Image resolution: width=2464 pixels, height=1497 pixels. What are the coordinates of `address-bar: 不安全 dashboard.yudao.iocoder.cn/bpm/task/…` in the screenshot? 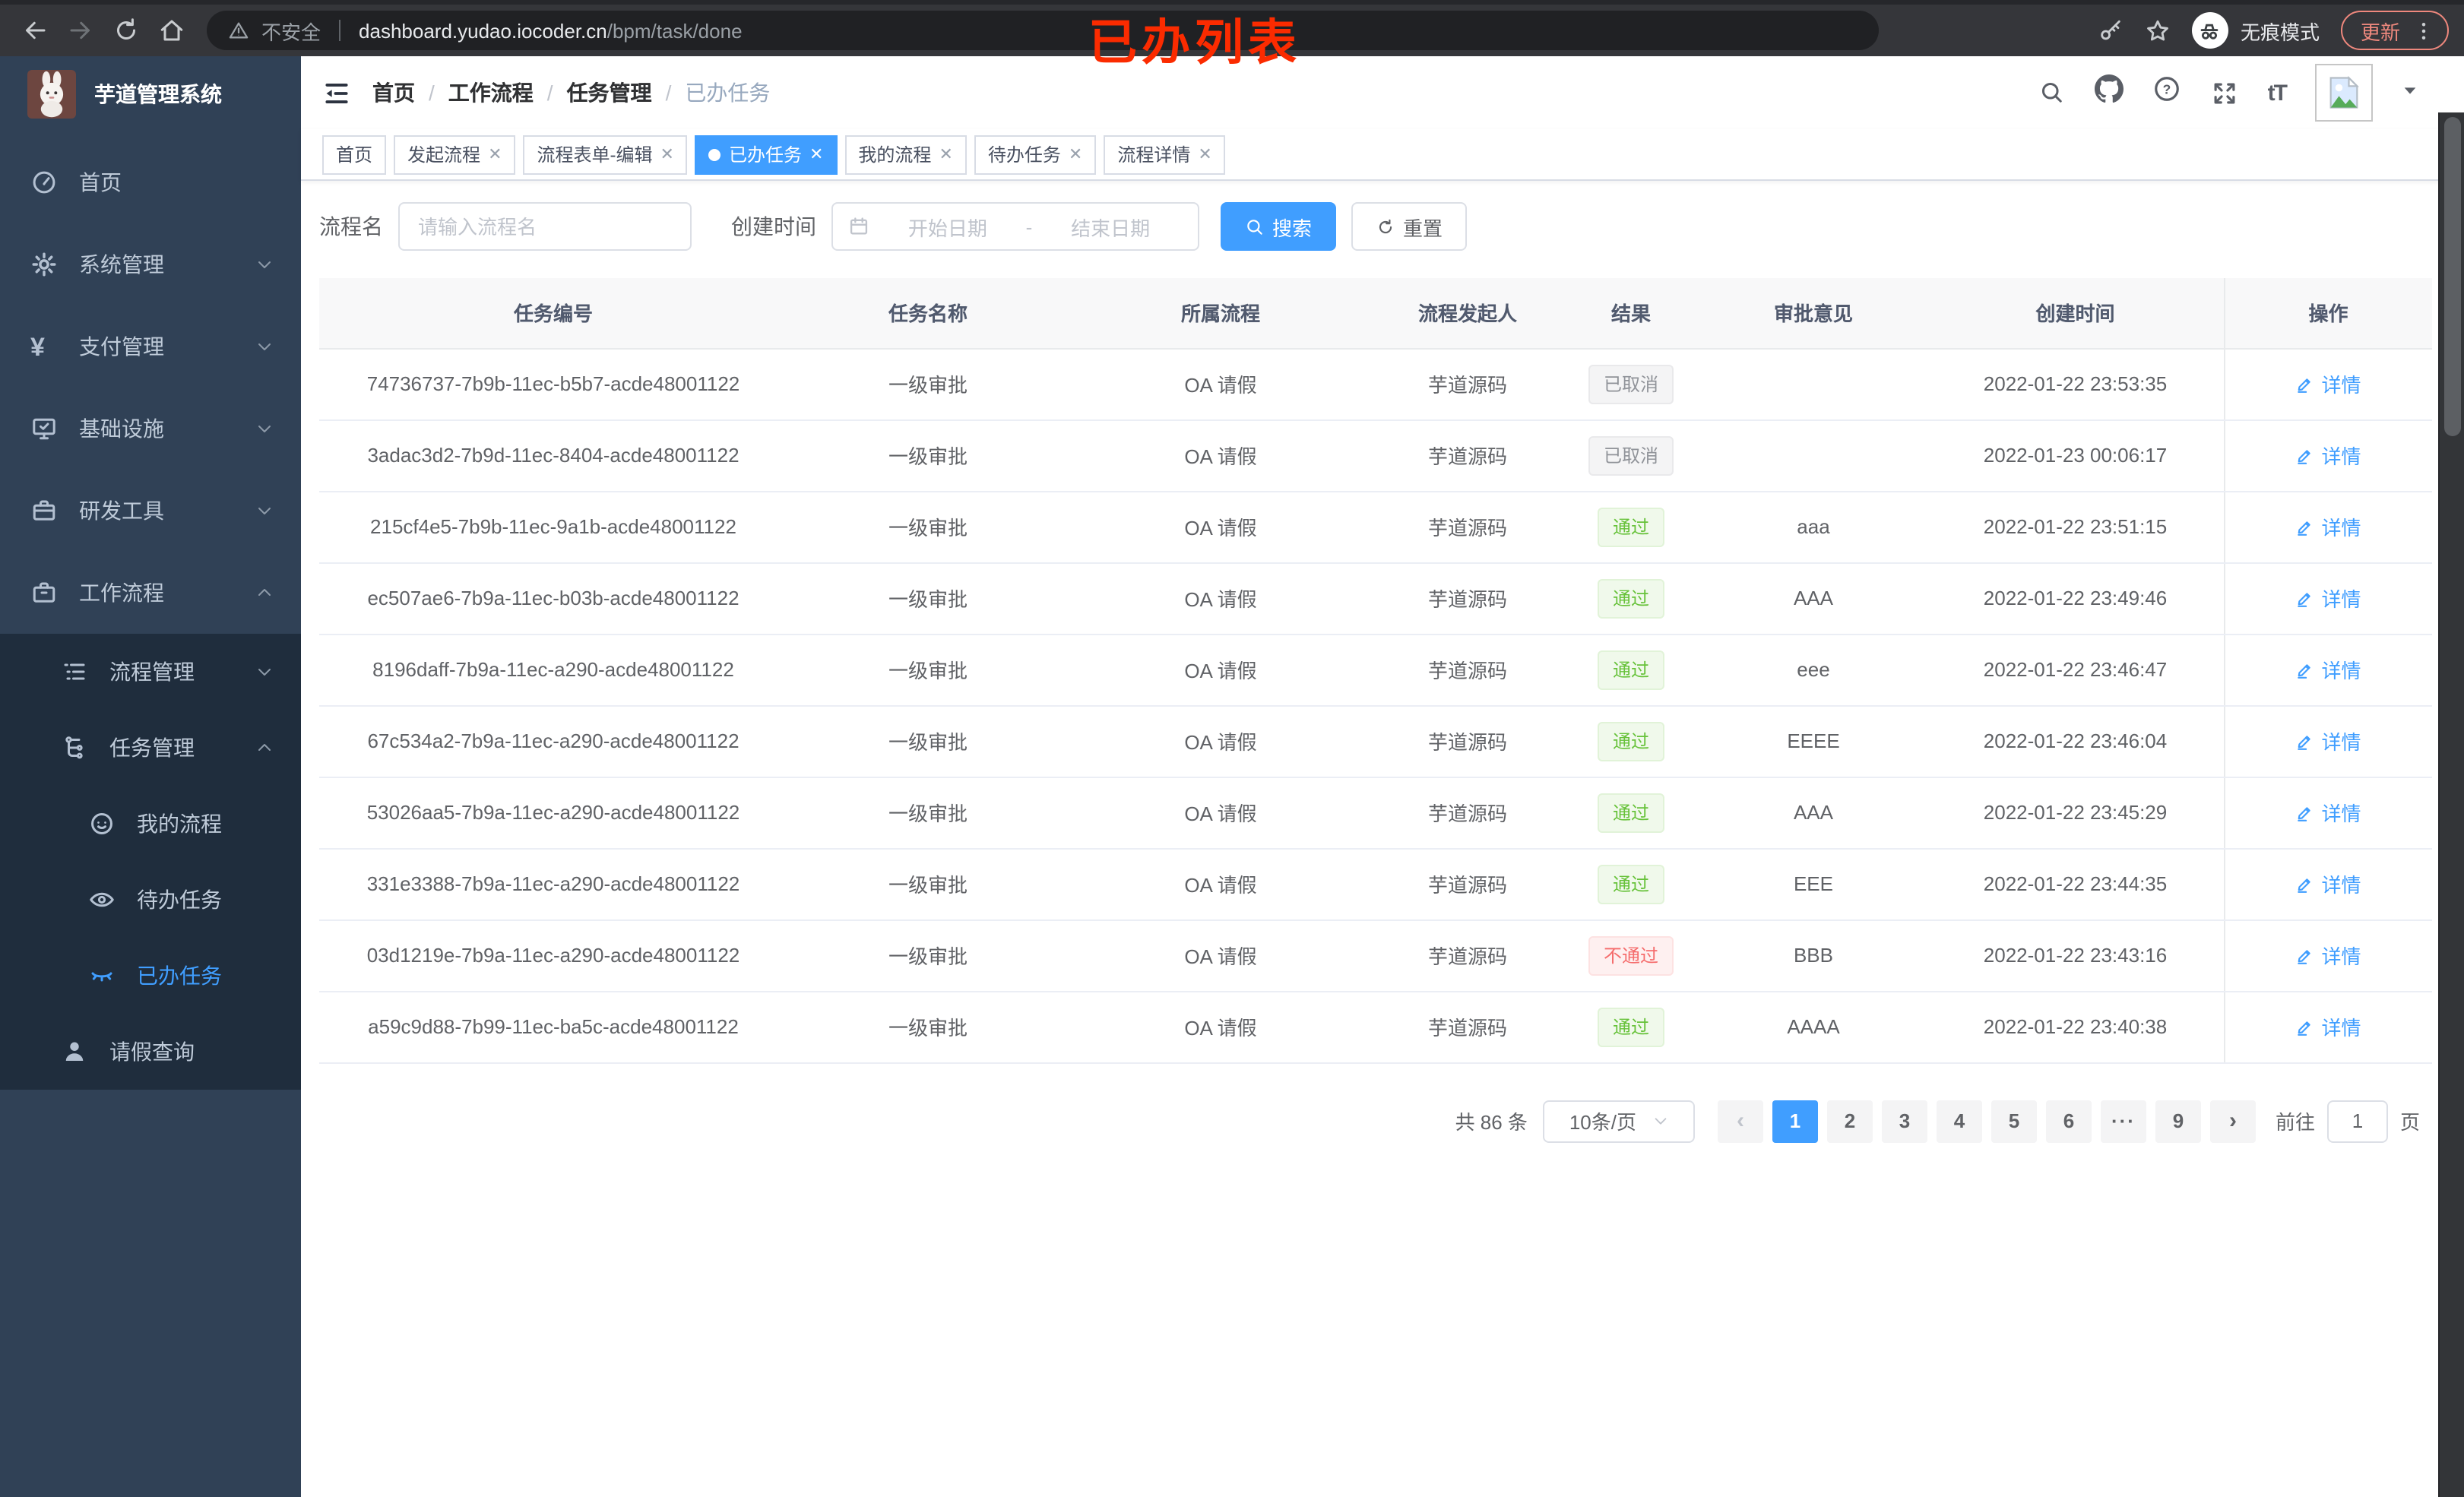 It's located at (1043, 30).